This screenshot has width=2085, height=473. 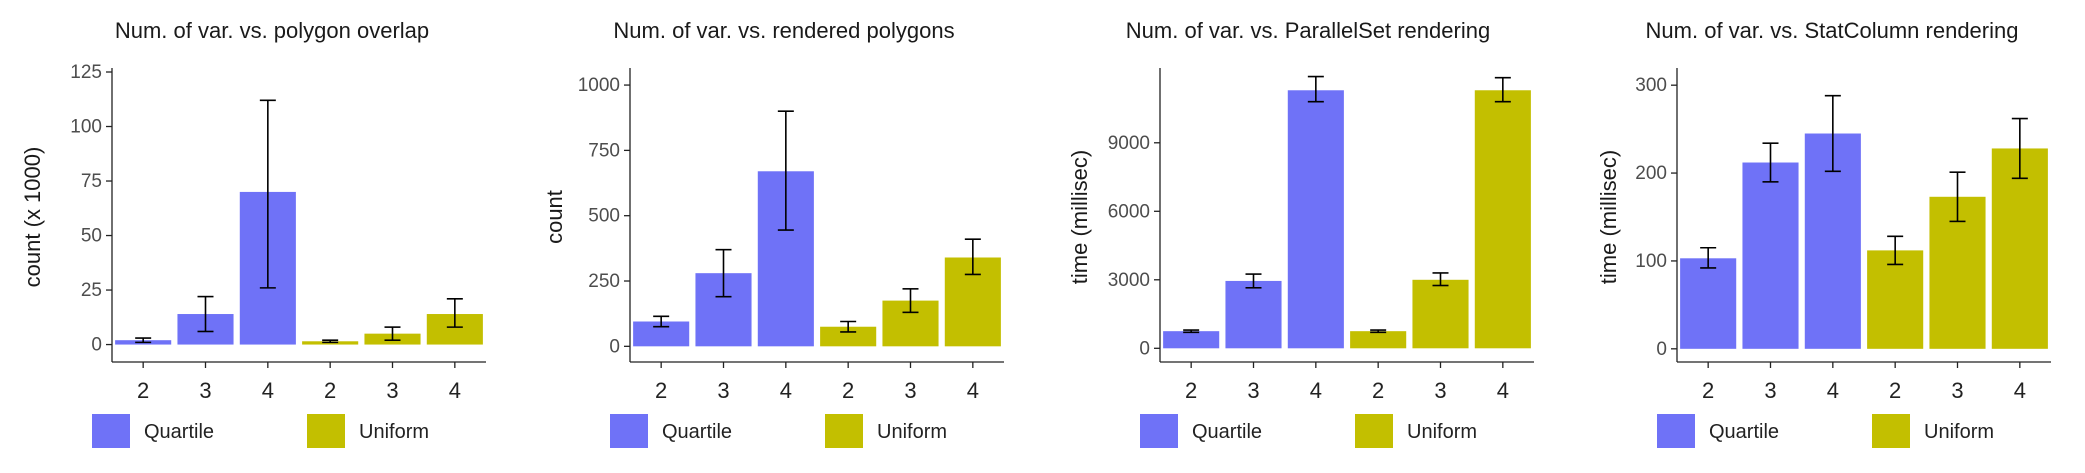 What do you see at coordinates (604, 150) in the screenshot?
I see `y-tick-label: 750` at bounding box center [604, 150].